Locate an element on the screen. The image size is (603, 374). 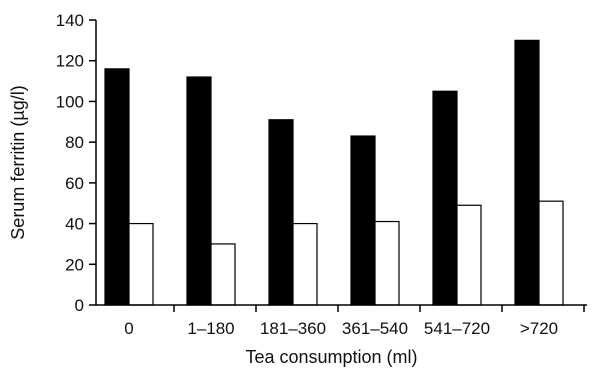
y-tick-label: 0 is located at coordinates (79, 305).